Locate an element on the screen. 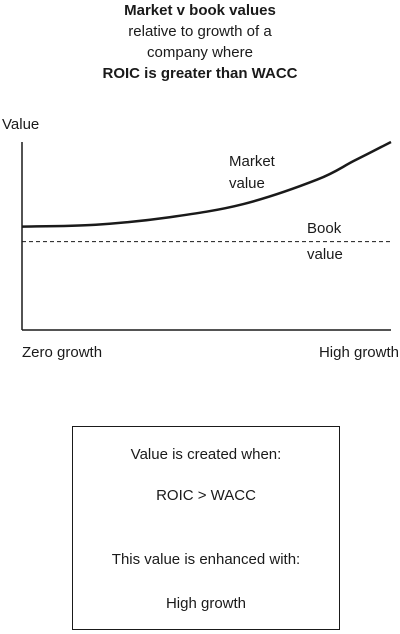  book-value-label-line-1: Book is located at coordinates (324, 228).